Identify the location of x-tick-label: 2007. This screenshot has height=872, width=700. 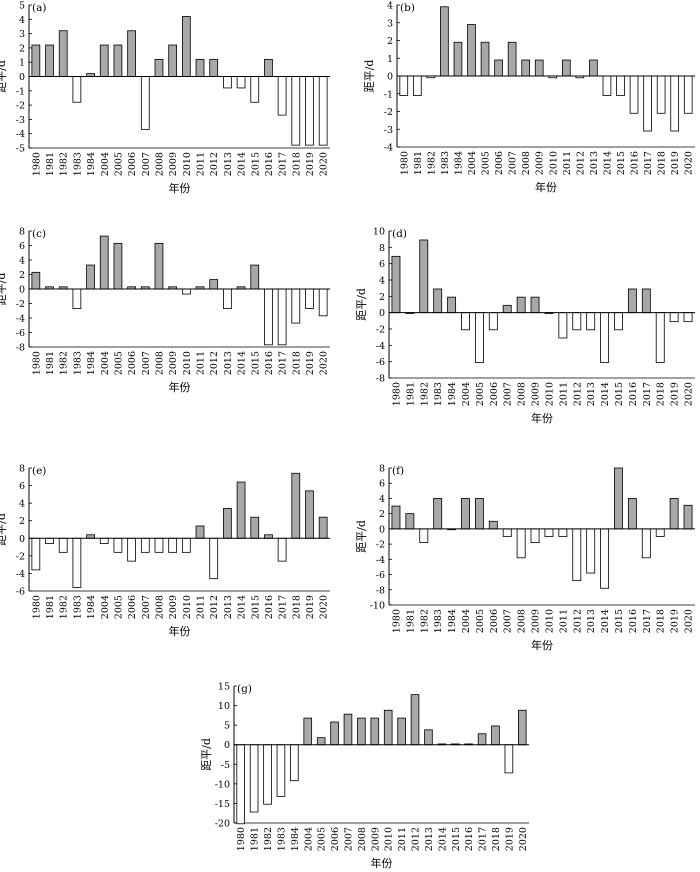
(146, 607).